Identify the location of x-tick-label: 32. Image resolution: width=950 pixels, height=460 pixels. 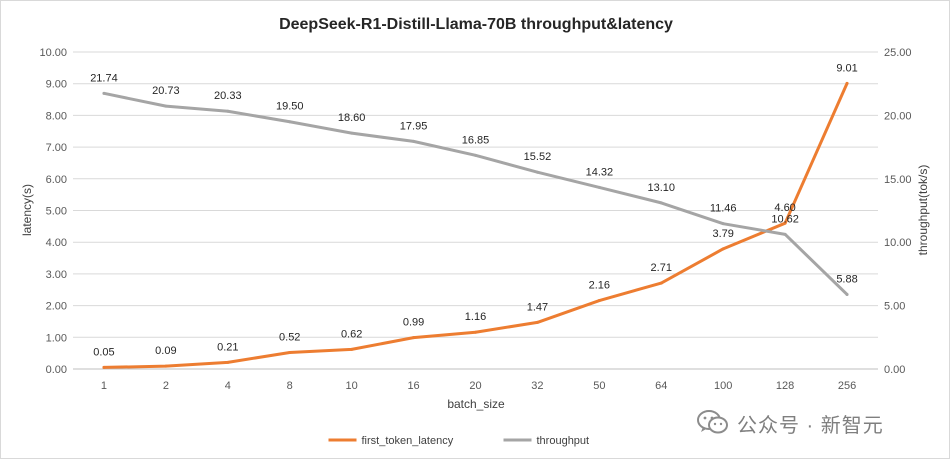
(537, 386).